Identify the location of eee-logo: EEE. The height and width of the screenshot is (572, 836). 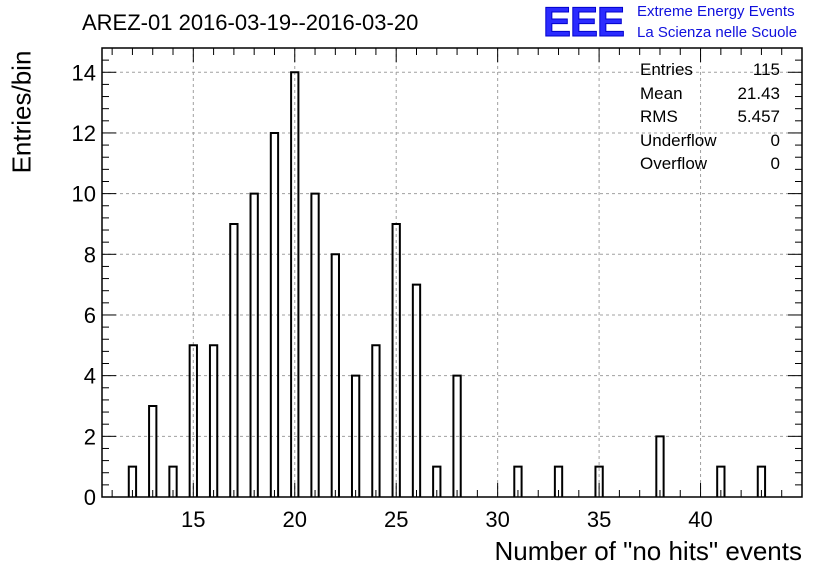
(583, 23).